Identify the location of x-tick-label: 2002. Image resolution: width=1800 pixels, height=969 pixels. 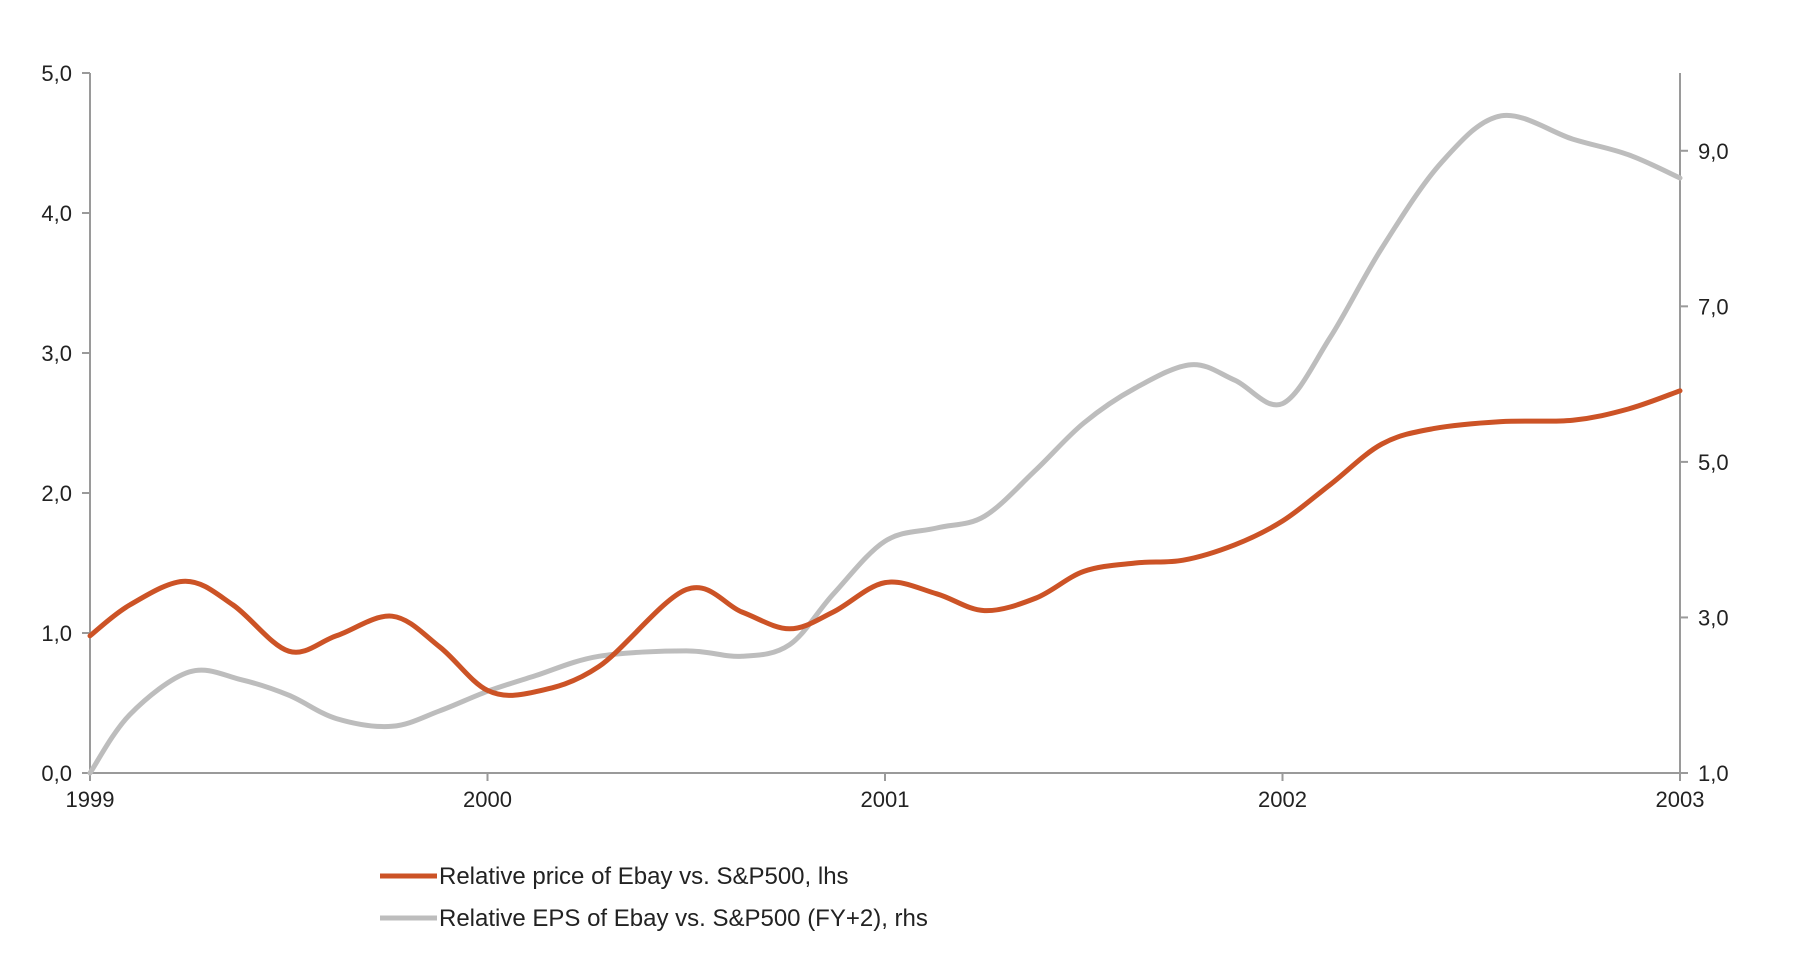
(1282, 799).